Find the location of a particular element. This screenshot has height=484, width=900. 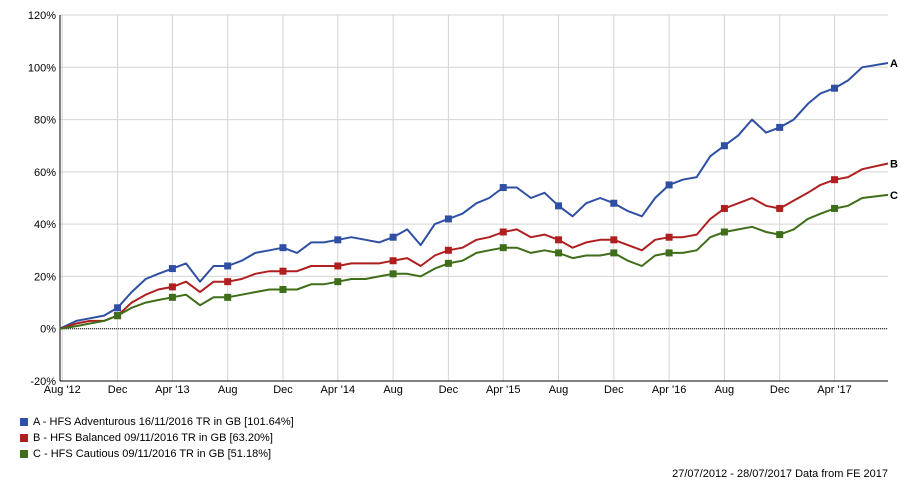

x-tick-label: Apr '13 is located at coordinates (172, 390).